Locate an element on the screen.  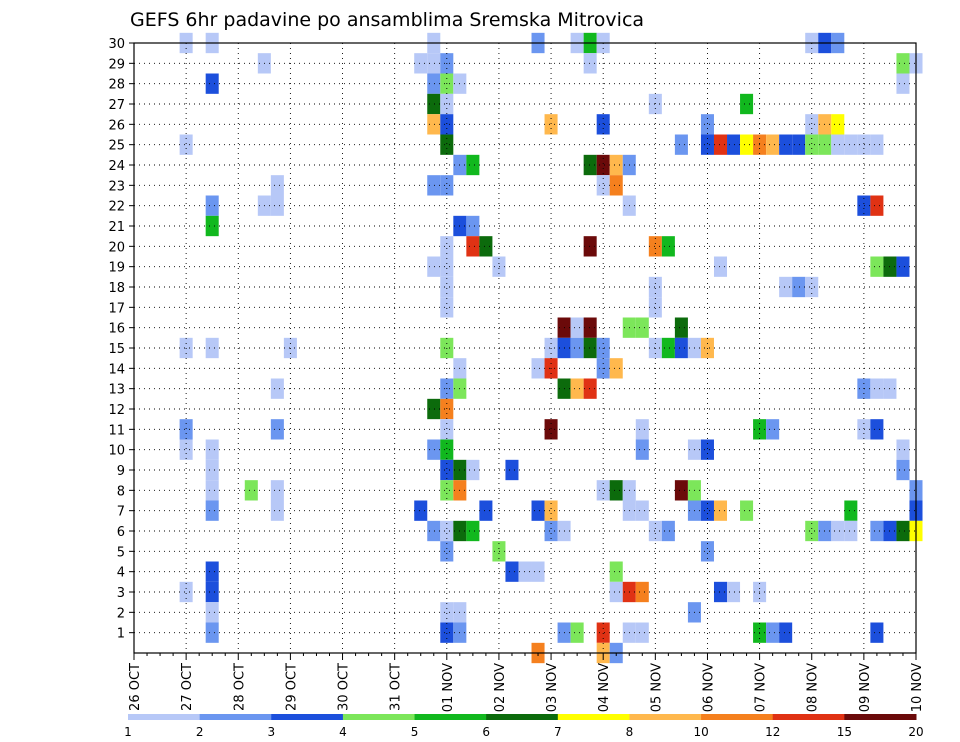
x-tick-label: 03 NOV is located at coordinates (552, 687).